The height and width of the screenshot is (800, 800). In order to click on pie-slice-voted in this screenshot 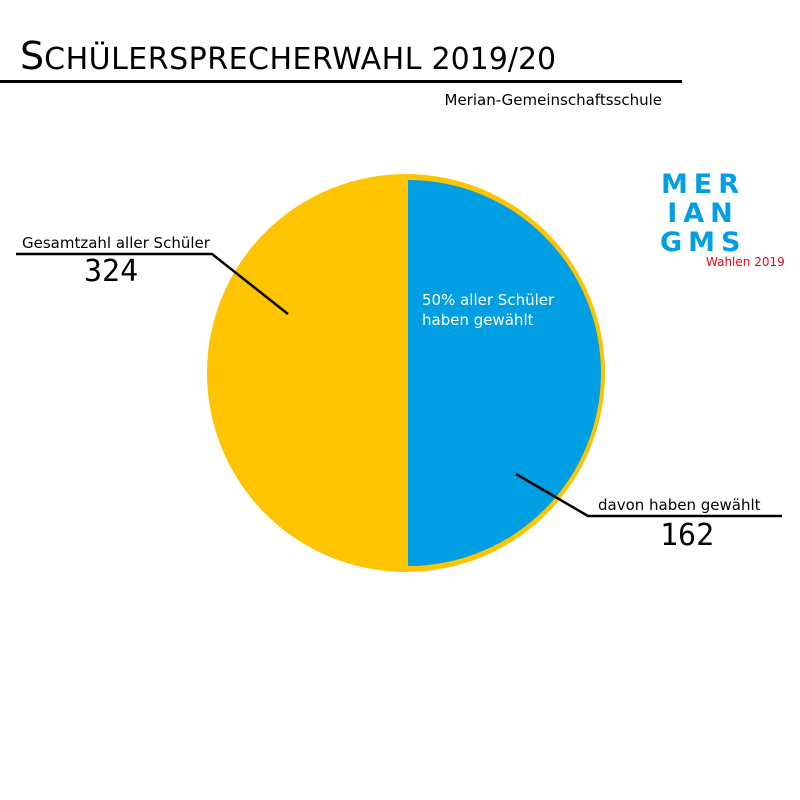, I will do `click(504, 373)`.